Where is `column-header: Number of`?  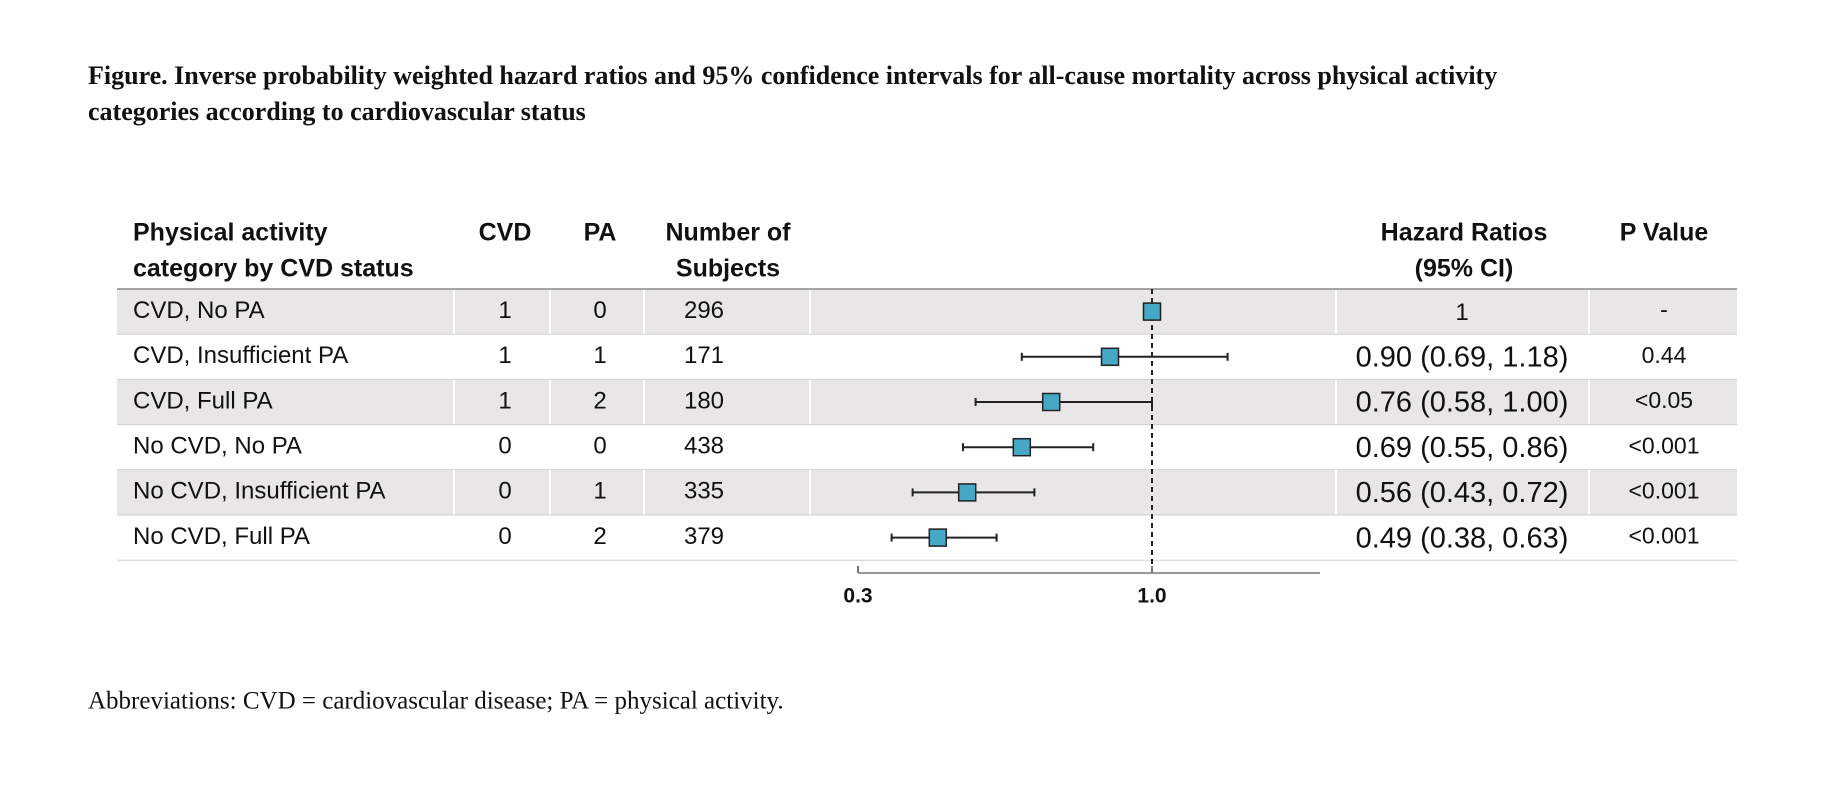
column-header: Number of is located at coordinates (729, 233).